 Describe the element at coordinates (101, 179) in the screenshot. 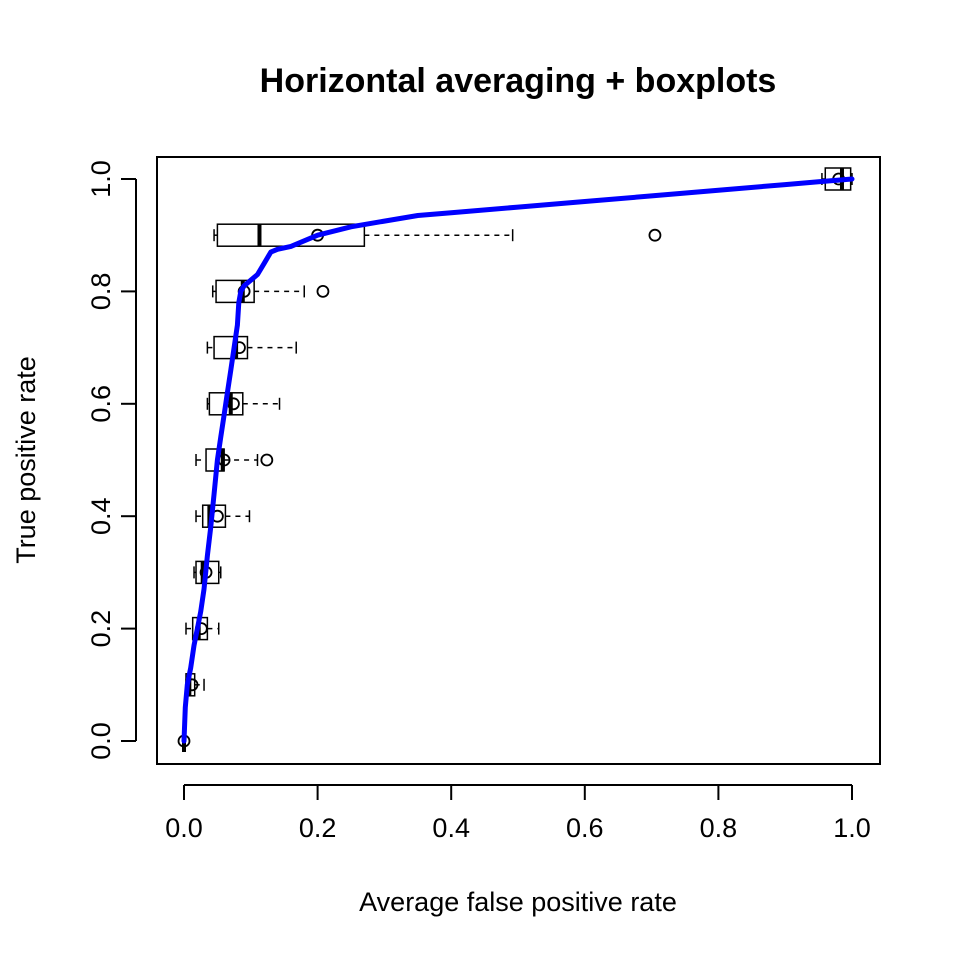

I see `y-tick-label-5: 1.0` at that location.